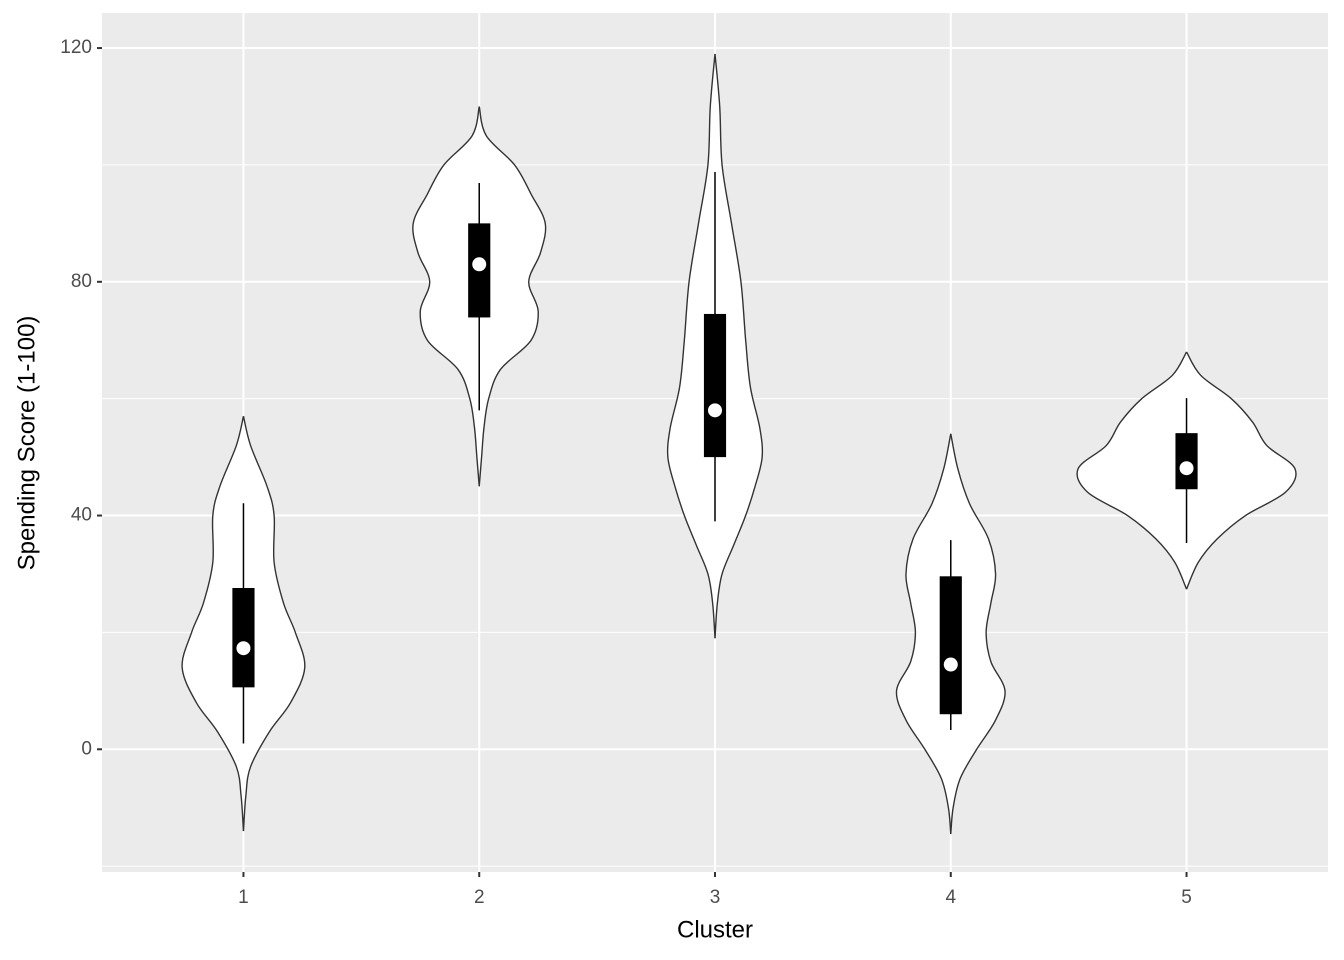 This screenshot has width=1344, height=960. Describe the element at coordinates (715, 897) in the screenshot. I see `x-tick-label: 3` at that location.